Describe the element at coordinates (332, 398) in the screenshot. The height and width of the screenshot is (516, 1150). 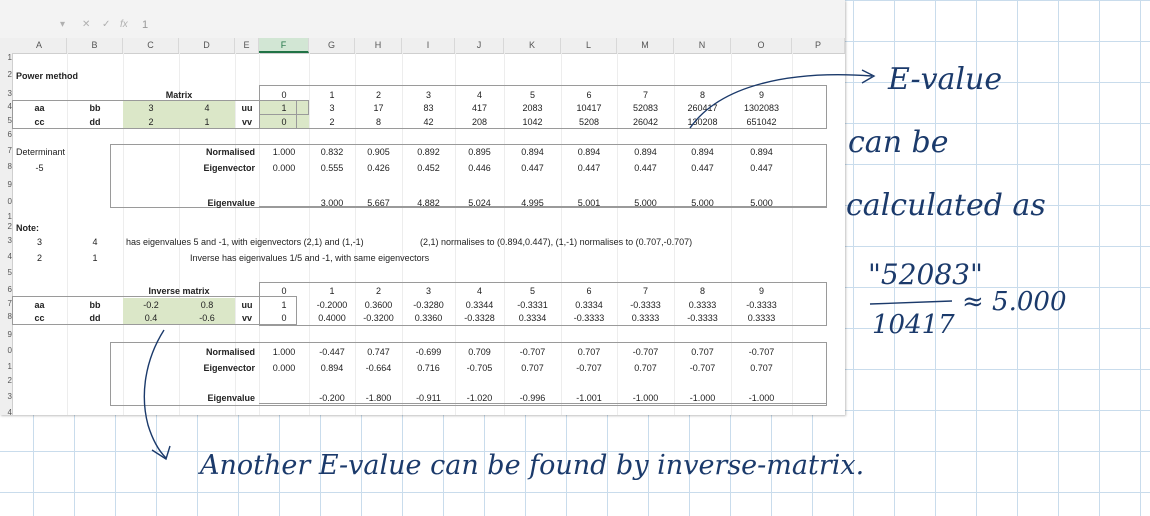
I see `eigenvalue-value: -0.200` at that location.